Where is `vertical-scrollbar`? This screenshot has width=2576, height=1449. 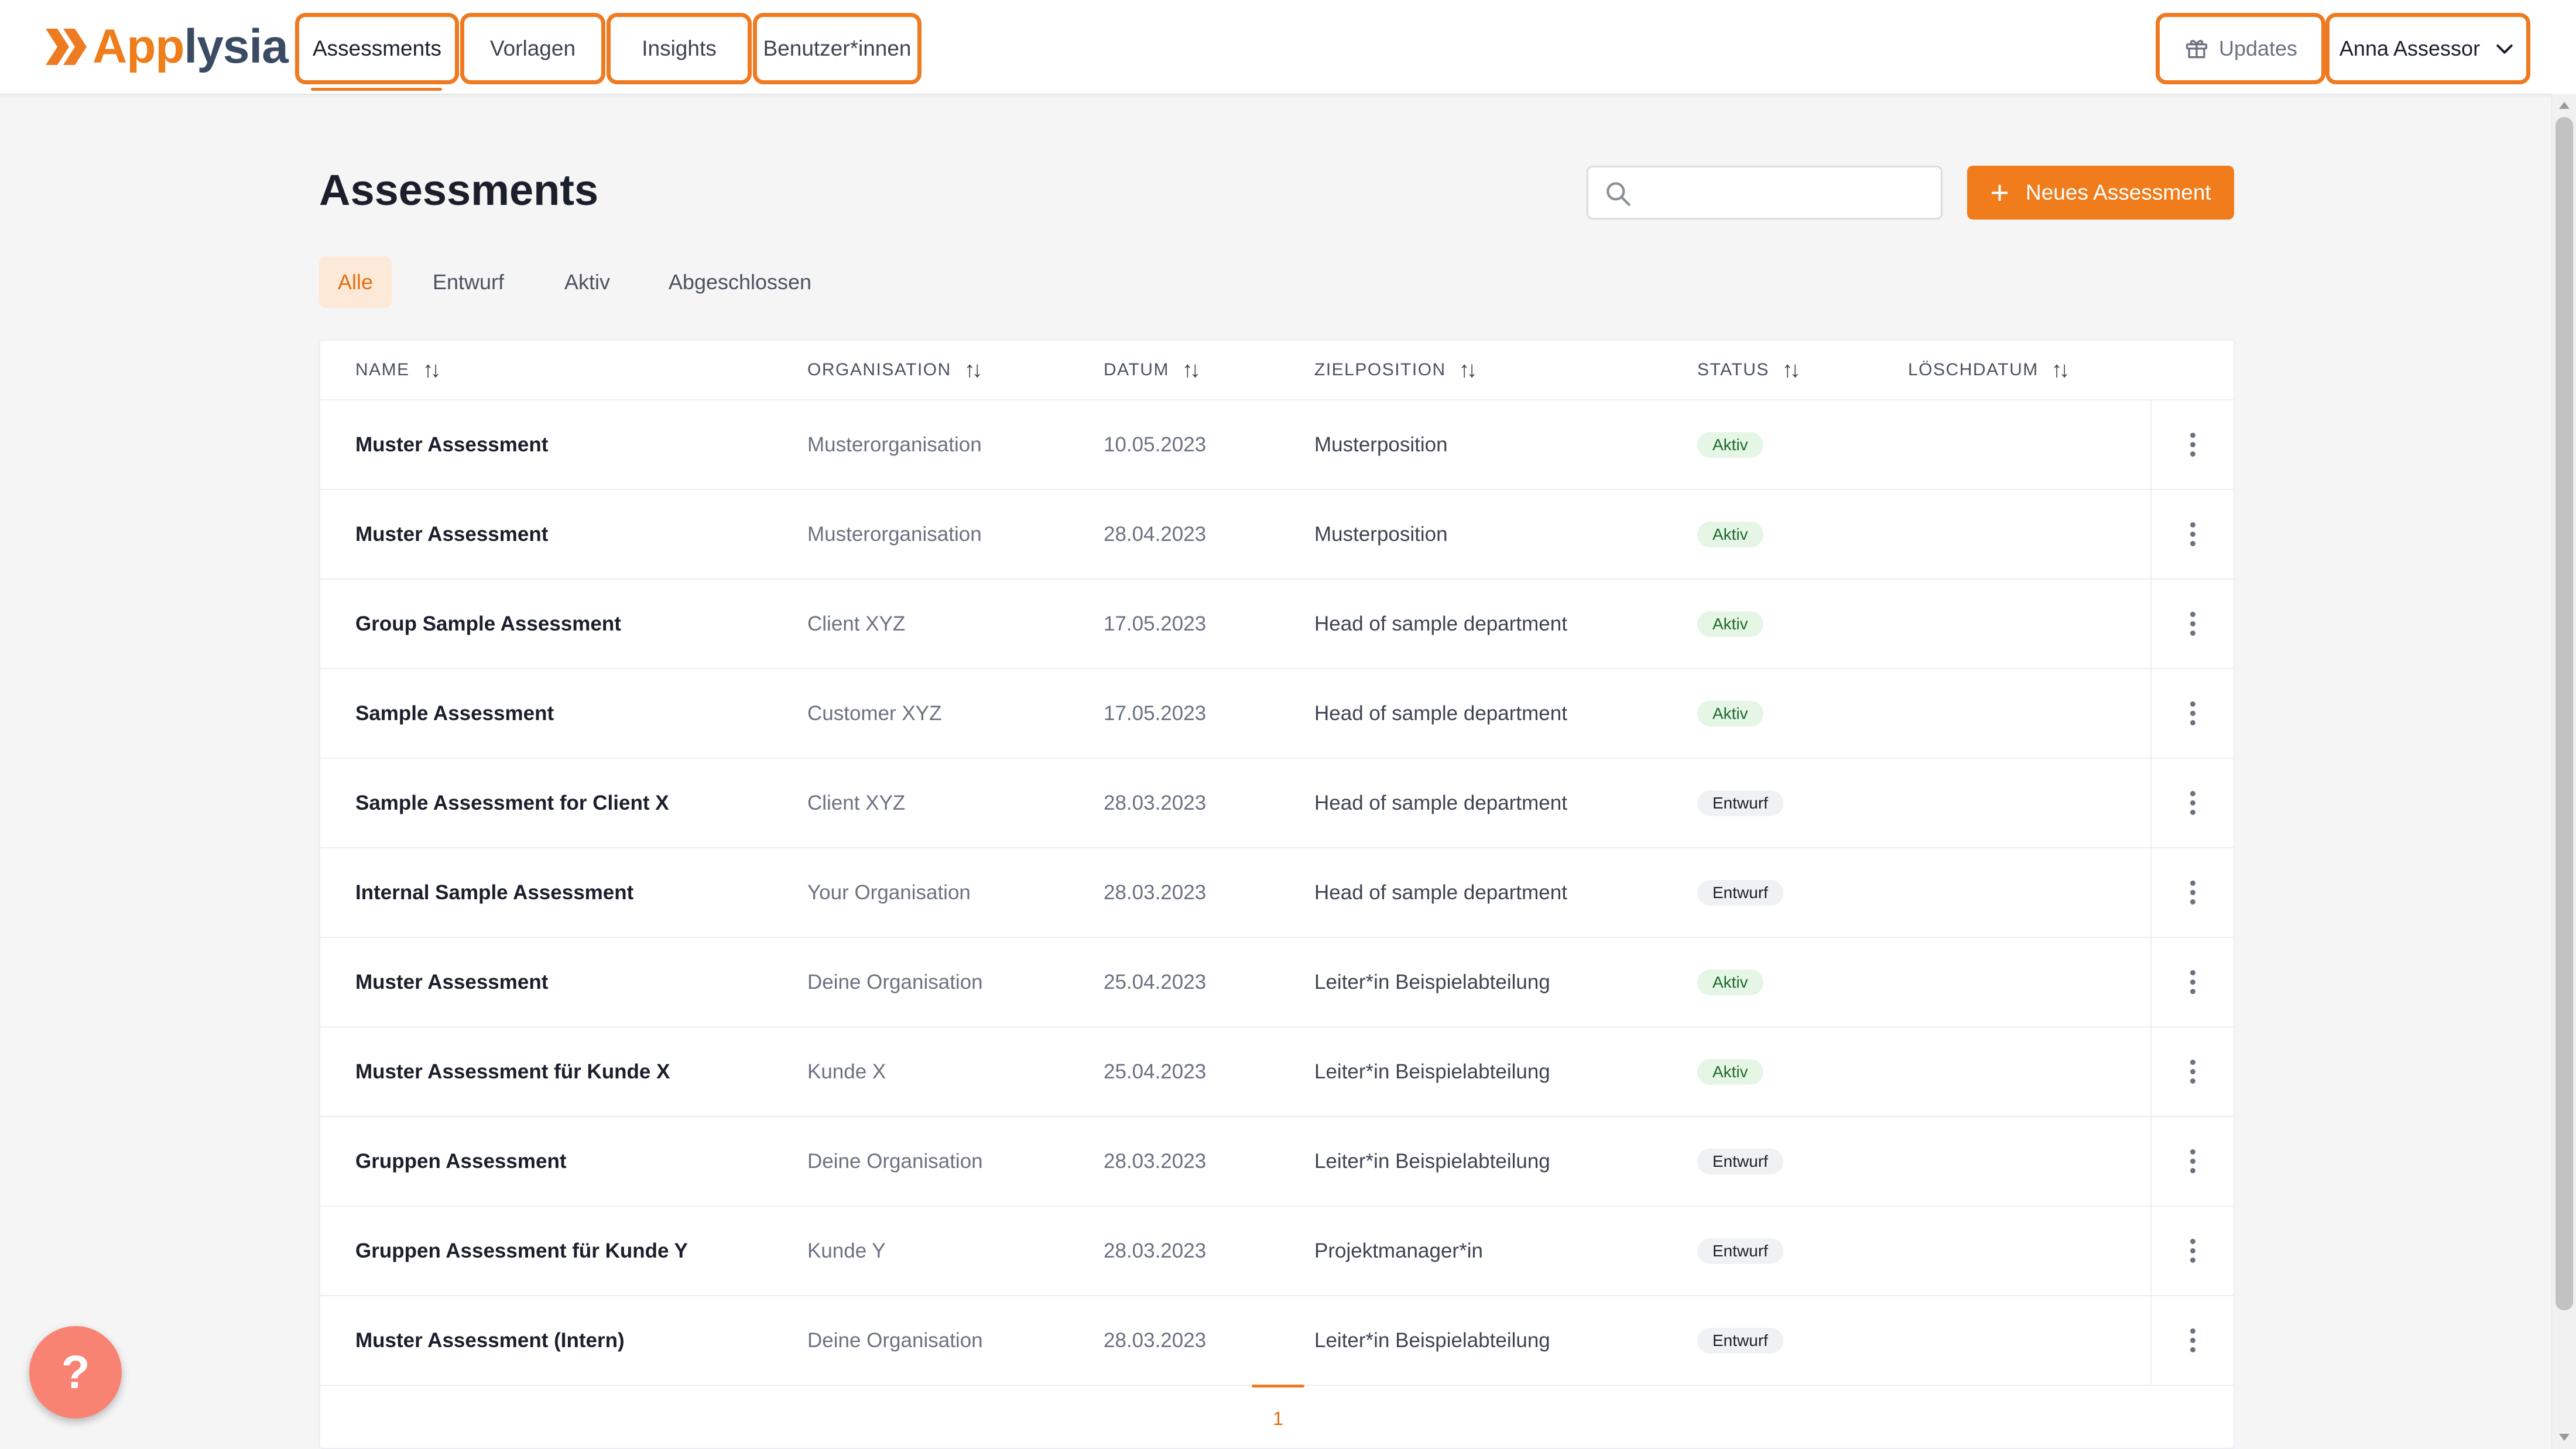
vertical-scrollbar is located at coordinates (2563, 771).